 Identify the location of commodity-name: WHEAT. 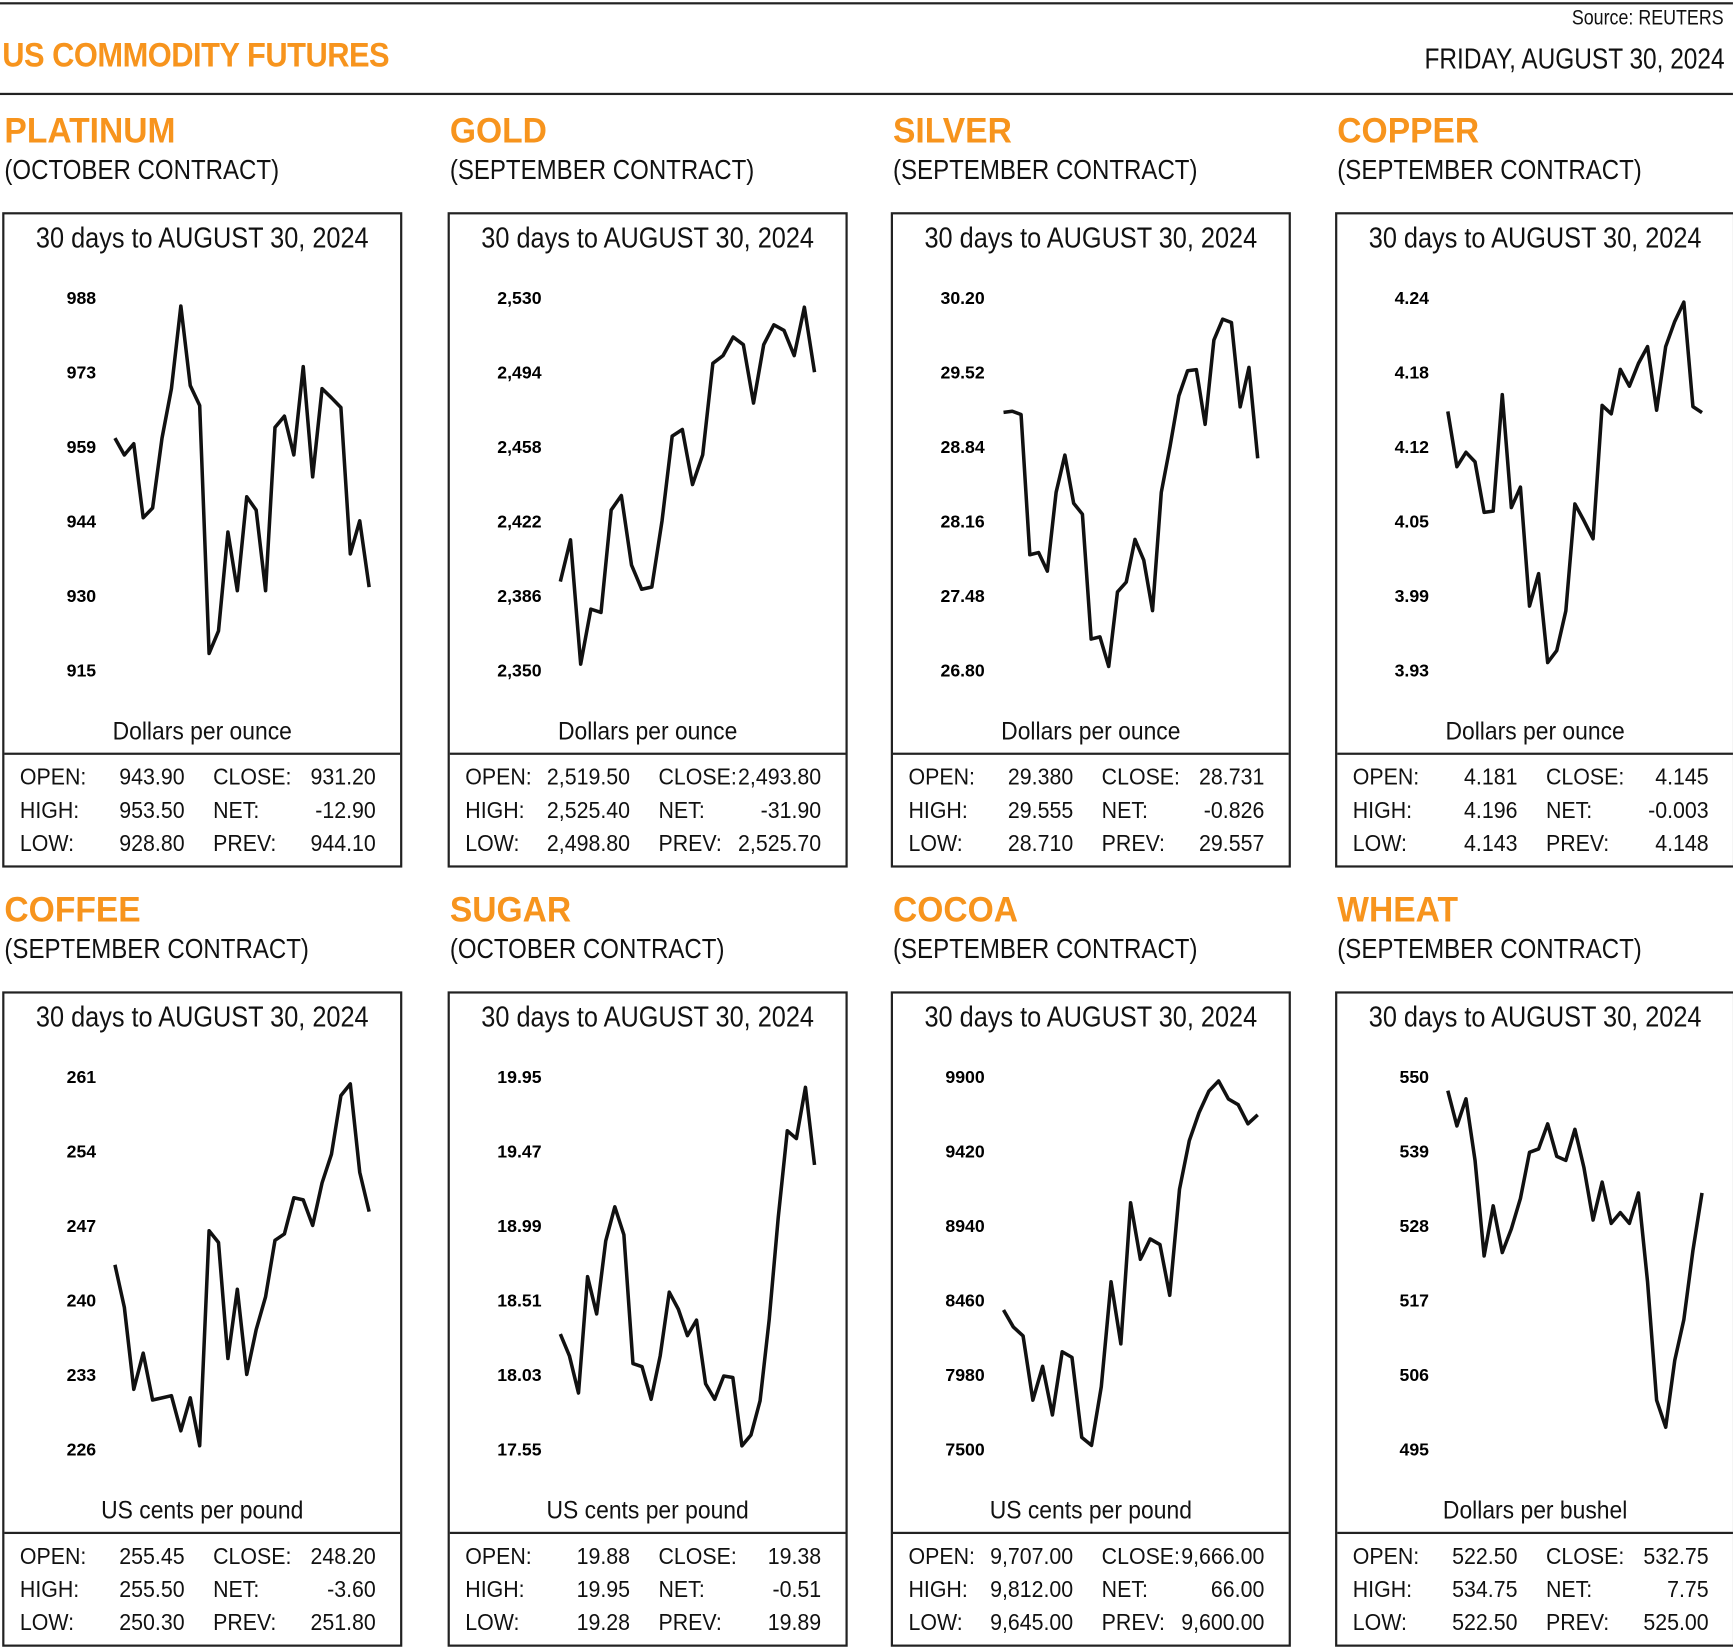
(1397, 909).